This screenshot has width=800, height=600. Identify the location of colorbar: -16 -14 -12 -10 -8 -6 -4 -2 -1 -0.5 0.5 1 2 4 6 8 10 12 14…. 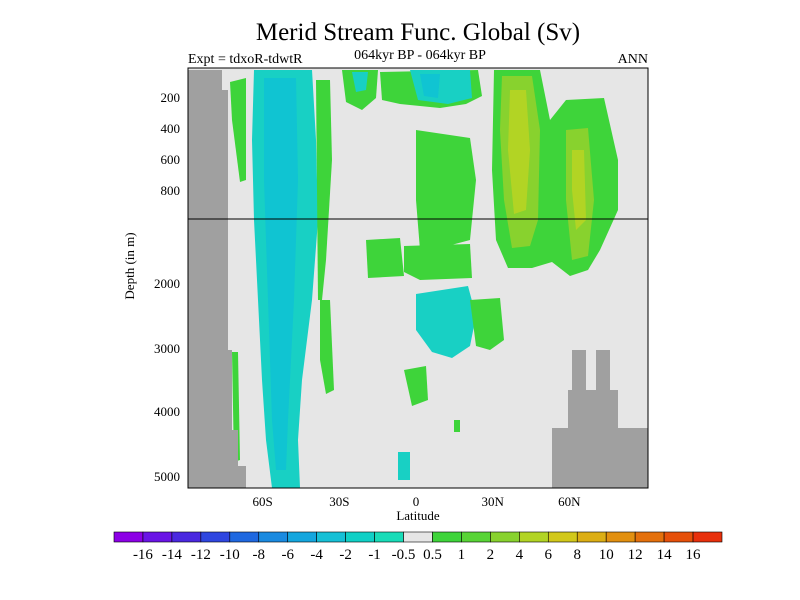
(418, 547).